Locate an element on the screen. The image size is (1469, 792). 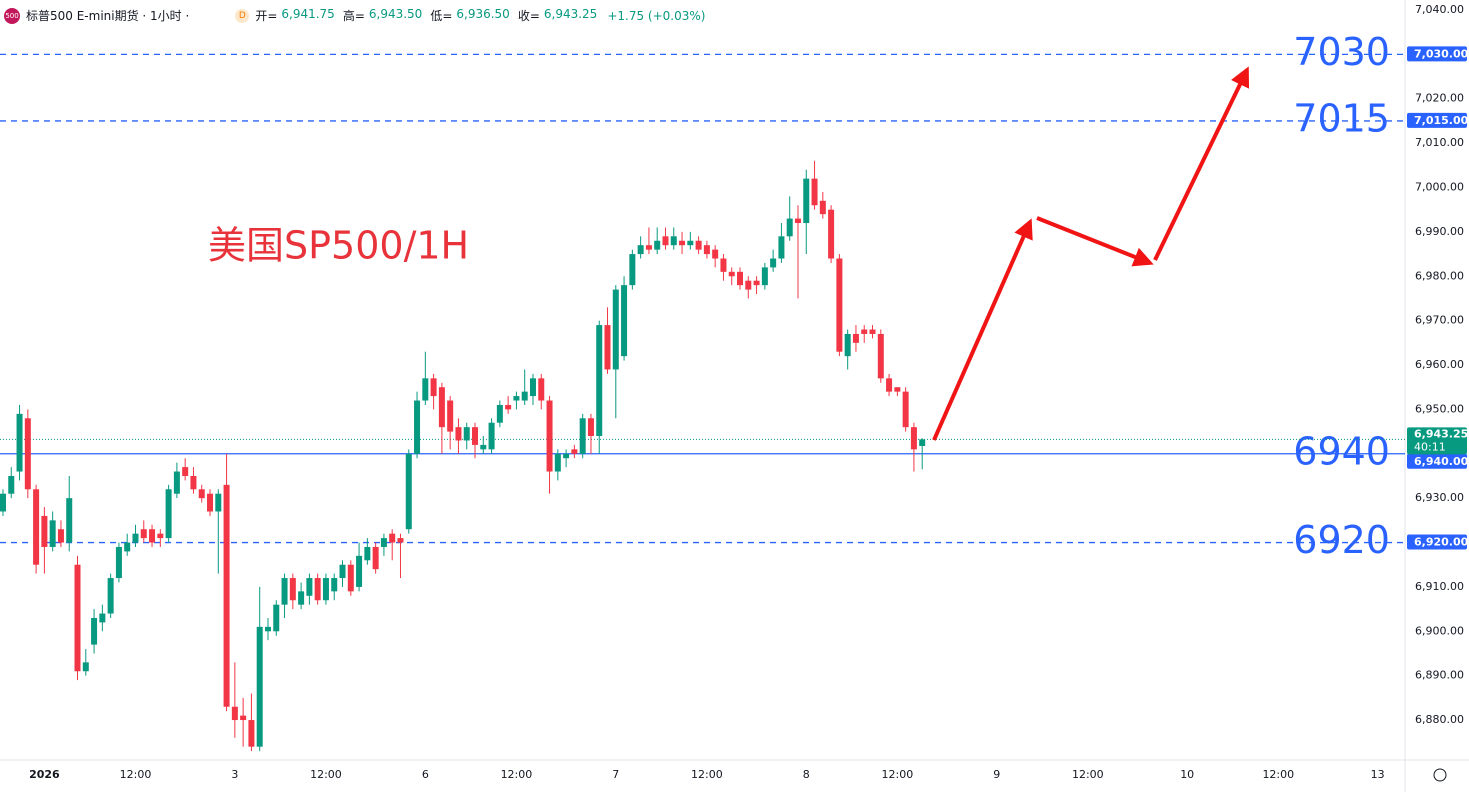
y-tick-label: 6,900.00 is located at coordinates (1439, 630).